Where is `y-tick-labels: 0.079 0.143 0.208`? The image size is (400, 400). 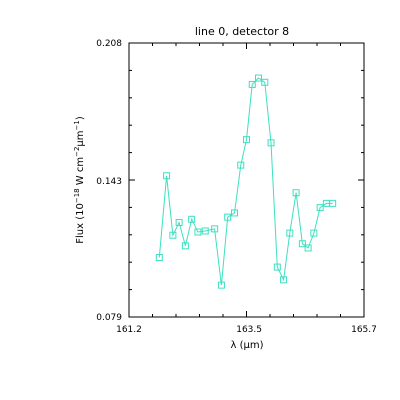 y-tick-labels: 0.079 0.143 0.208 is located at coordinates (109, 181).